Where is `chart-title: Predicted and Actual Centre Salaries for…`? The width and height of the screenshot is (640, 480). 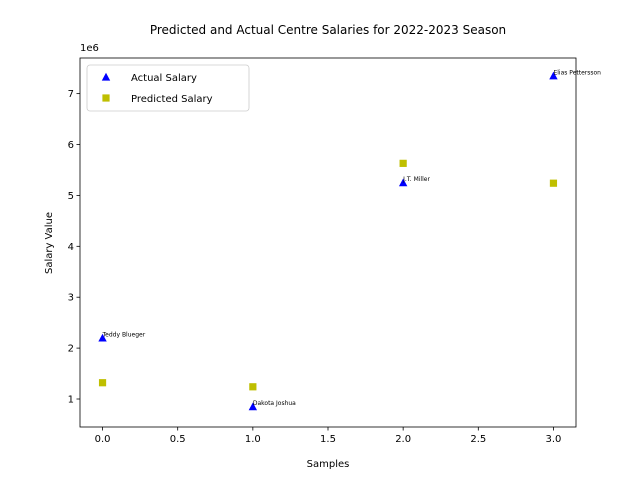
chart-title: Predicted and Actual Centre Salaries for… is located at coordinates (328, 30).